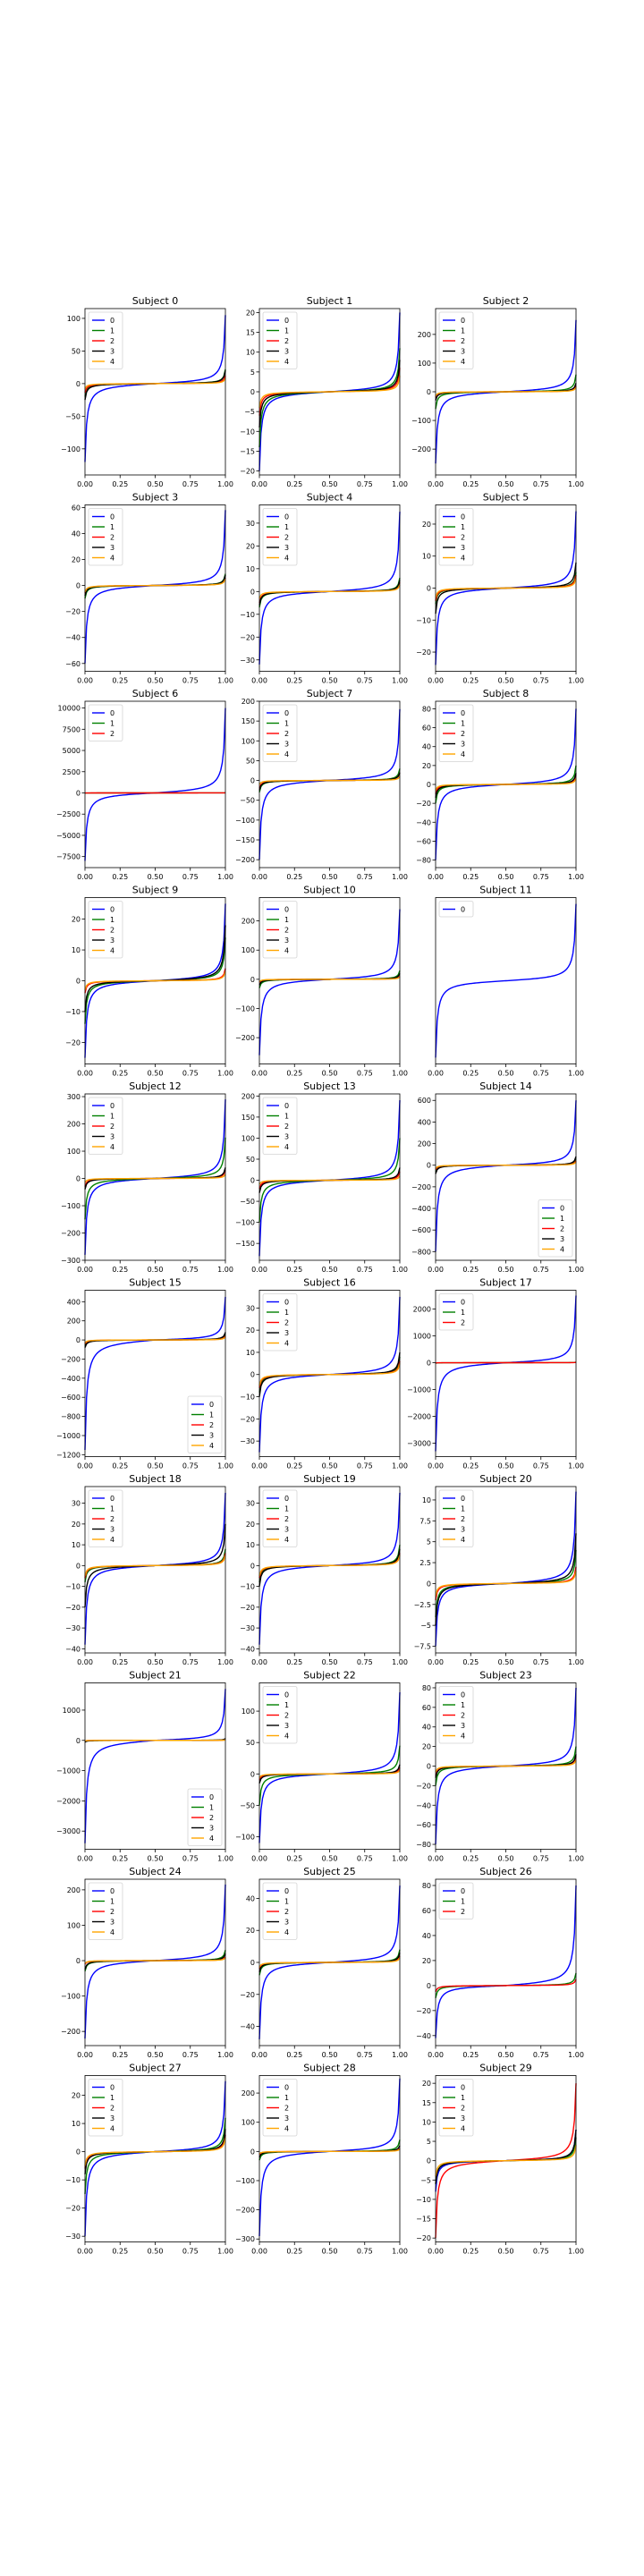 The width and height of the screenshot is (644, 2576). What do you see at coordinates (73, 1302) in the screenshot?
I see `y-tick-label: 400` at bounding box center [73, 1302].